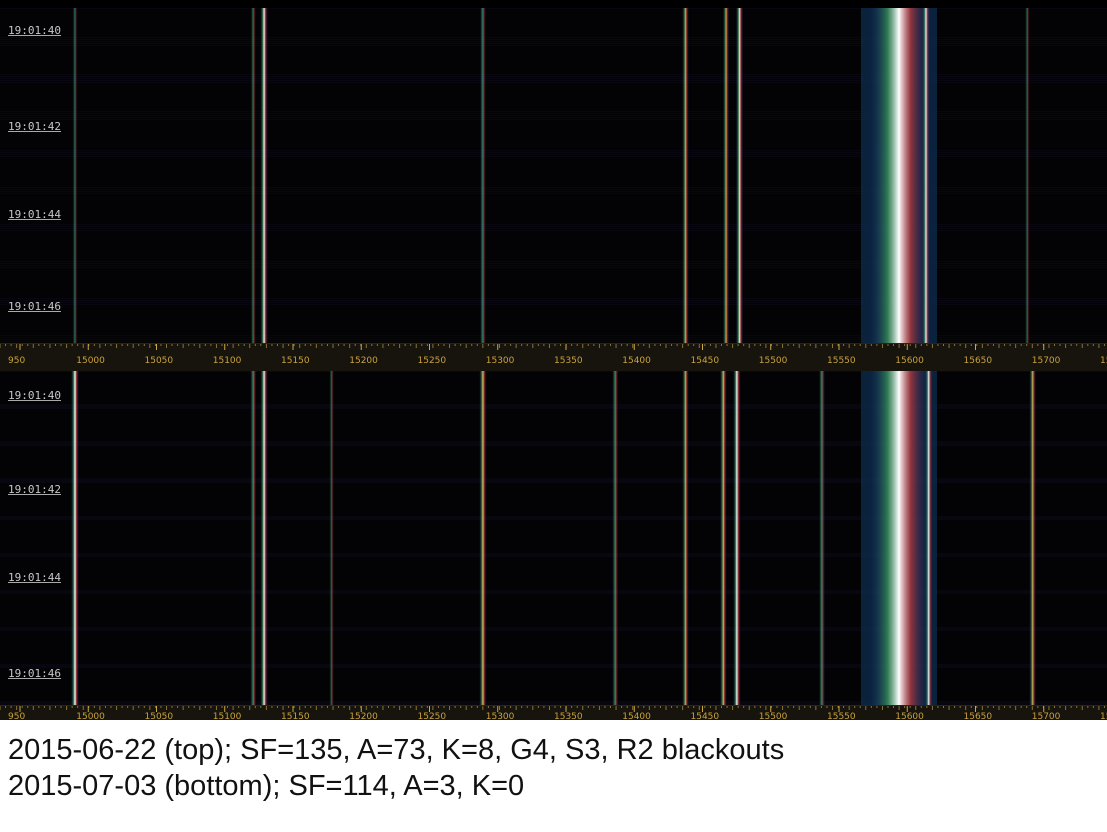 The width and height of the screenshot is (1107, 832). What do you see at coordinates (1046, 361) in the screenshot?
I see `tick-label: 15700` at bounding box center [1046, 361].